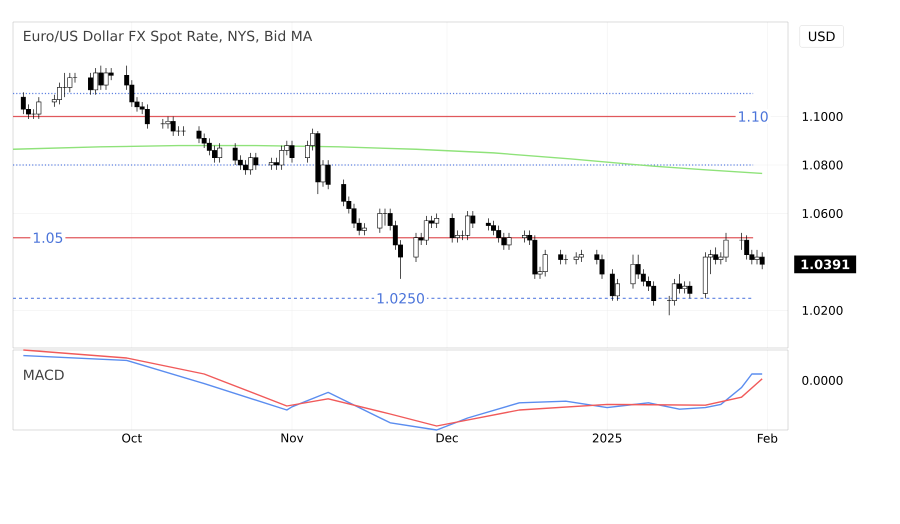  I want to click on y-tick-label: 1.0800, so click(822, 165).